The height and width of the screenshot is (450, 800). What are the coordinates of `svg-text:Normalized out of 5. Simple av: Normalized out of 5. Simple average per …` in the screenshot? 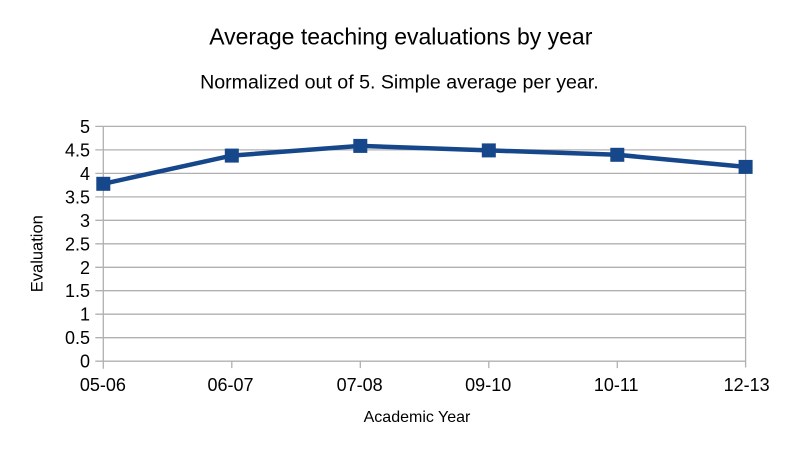 It's located at (399, 82).